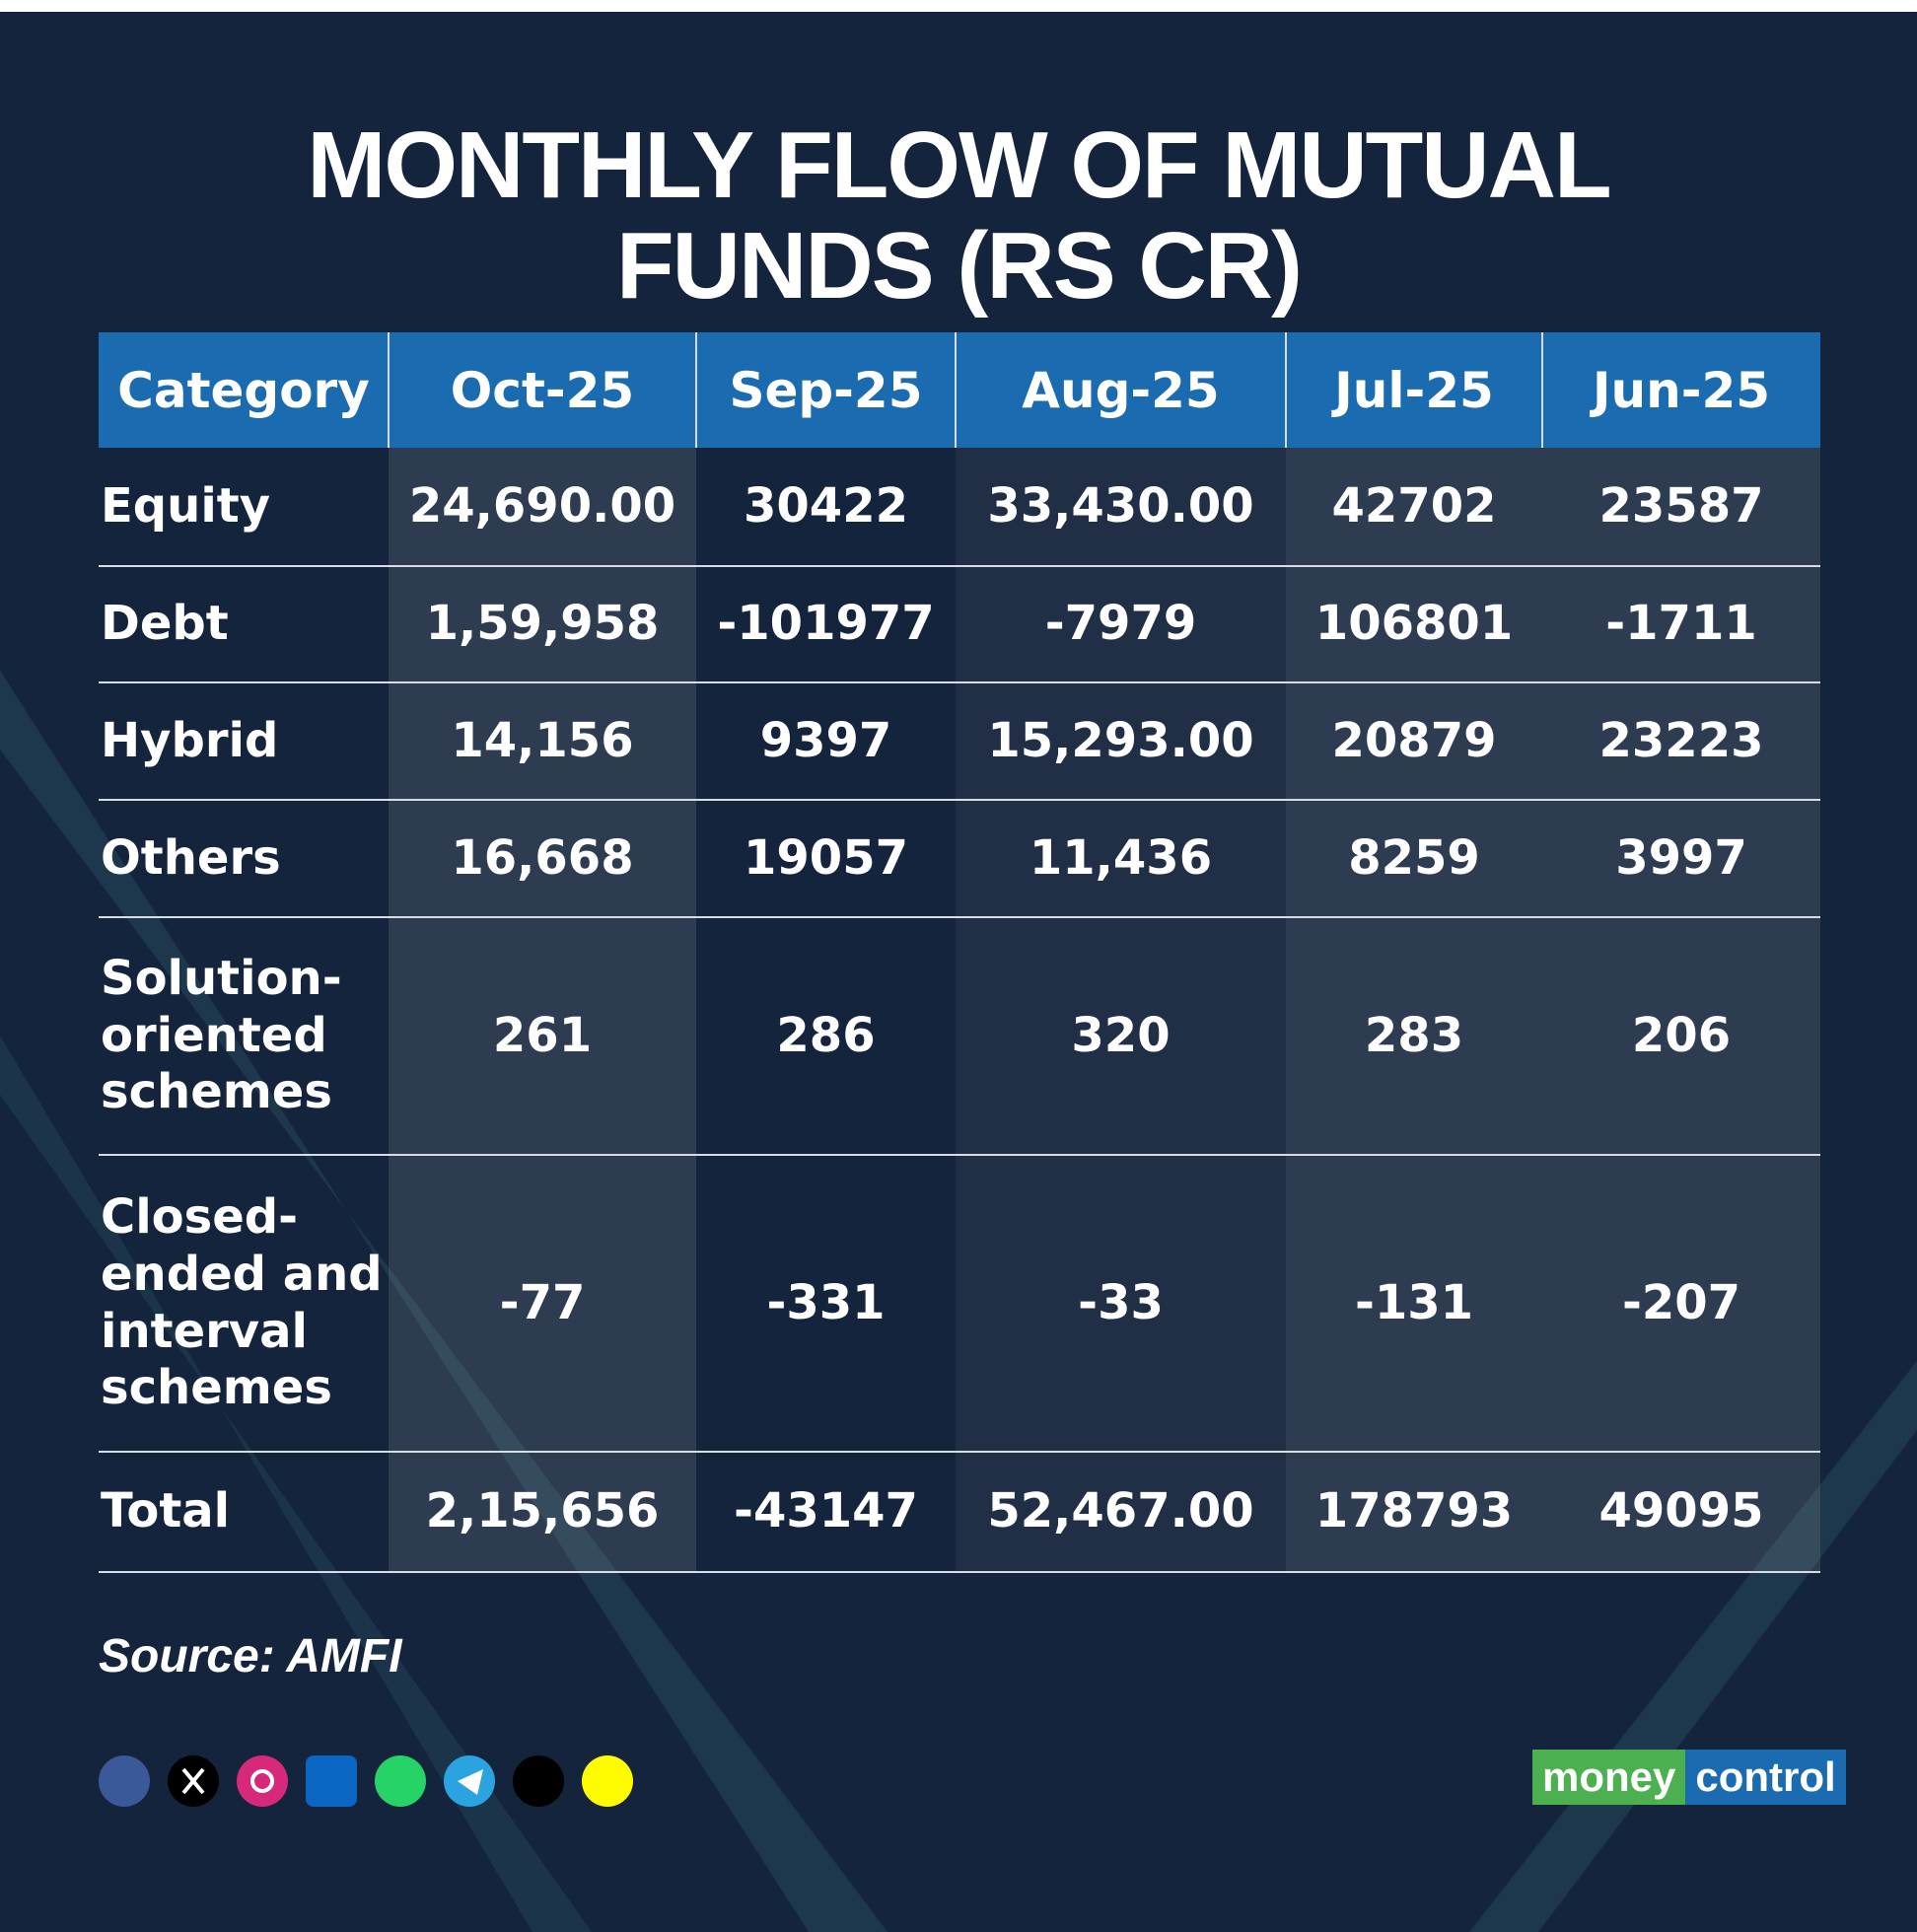 The width and height of the screenshot is (1917, 1932). I want to click on cell-value: -207, so click(1681, 1302).